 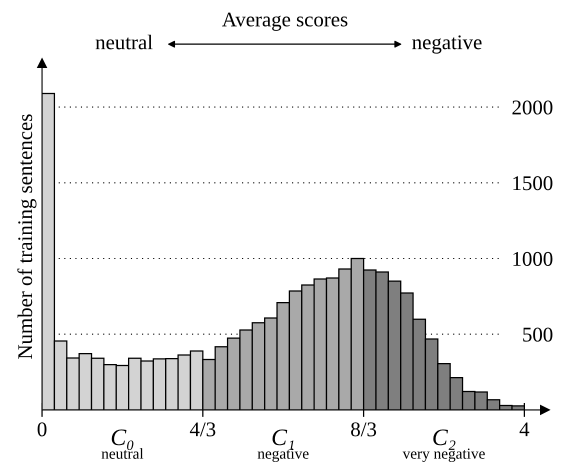 I want to click on y-tick-label: 1500, so click(x=532, y=183).